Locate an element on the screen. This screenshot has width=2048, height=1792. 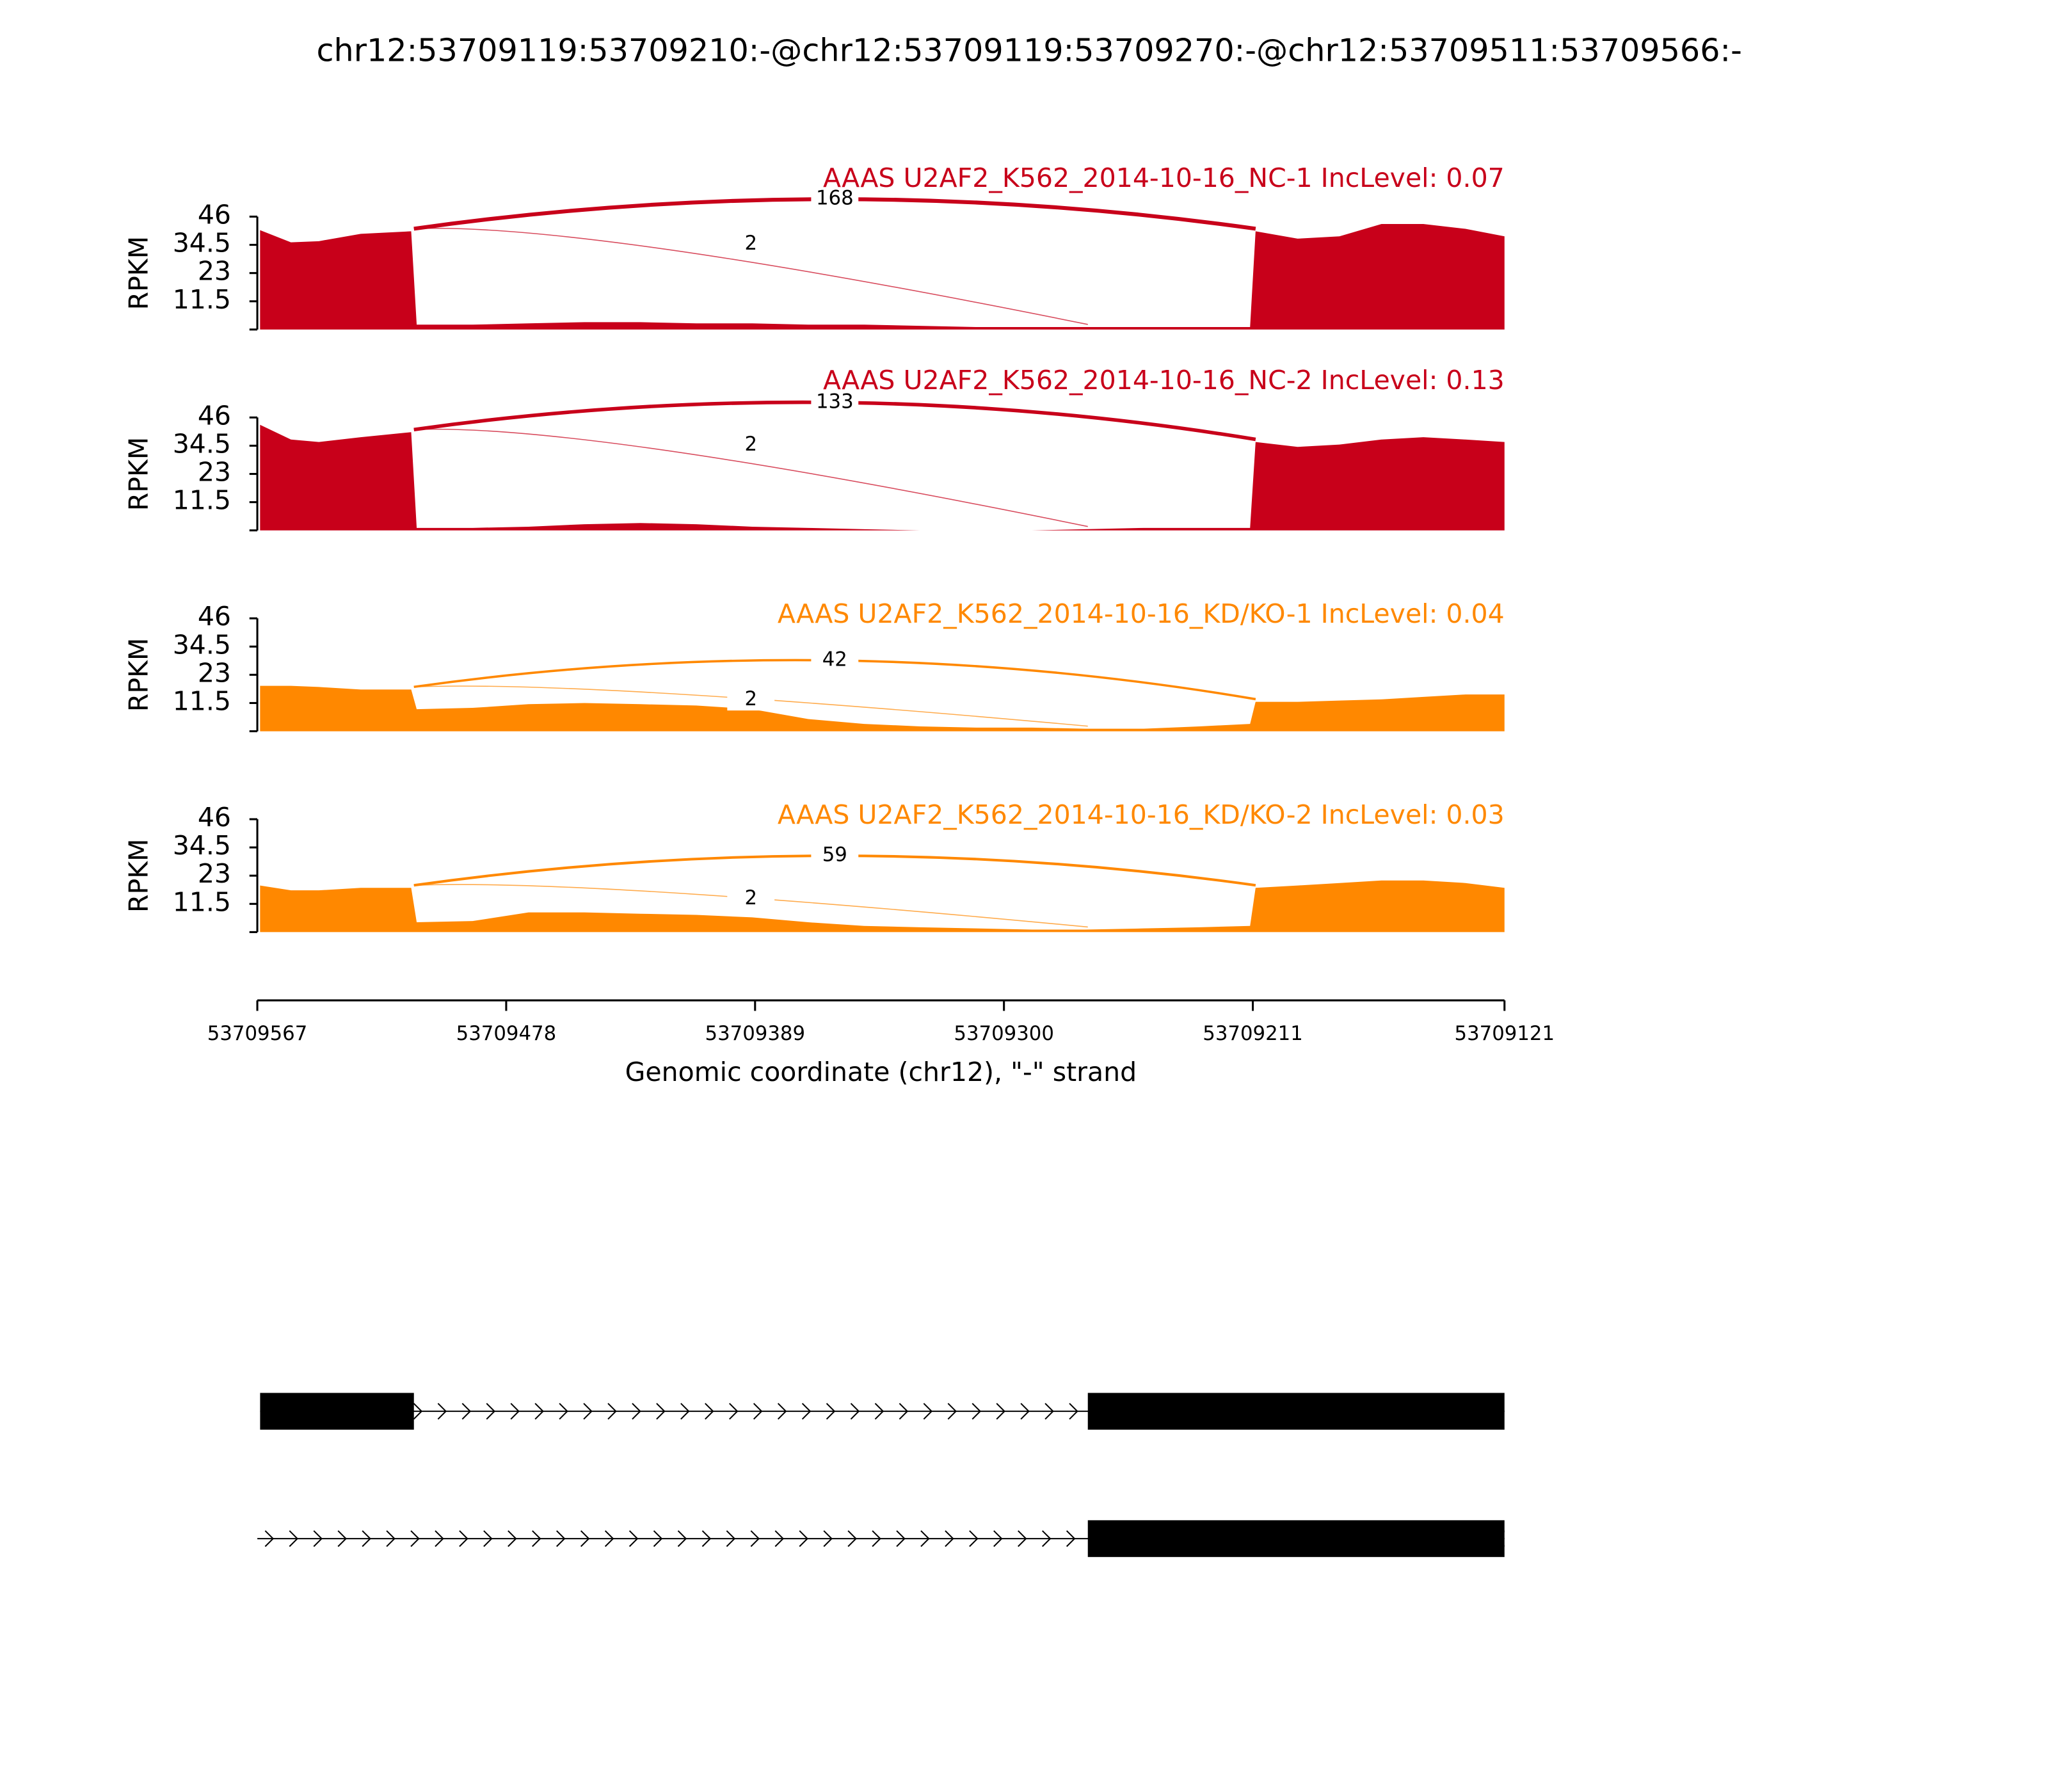
junction-label: 42 is located at coordinates (834, 659).